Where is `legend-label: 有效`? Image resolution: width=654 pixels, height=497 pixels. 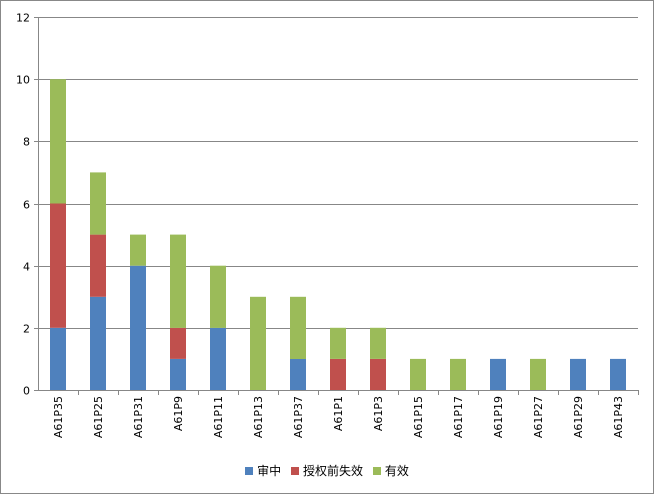
legend-label: 有效 is located at coordinates (396, 471).